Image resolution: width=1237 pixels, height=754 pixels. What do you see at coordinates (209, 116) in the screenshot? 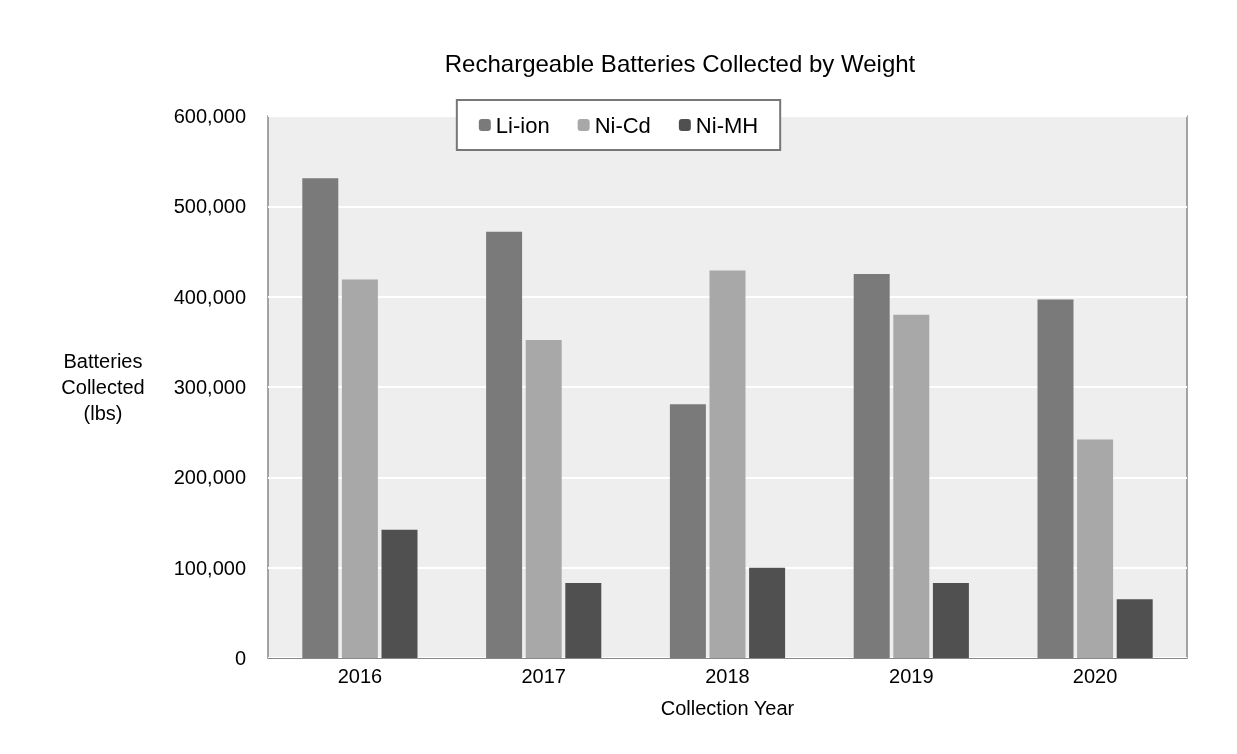
I see `y-tick-label: 600,000` at bounding box center [209, 116].